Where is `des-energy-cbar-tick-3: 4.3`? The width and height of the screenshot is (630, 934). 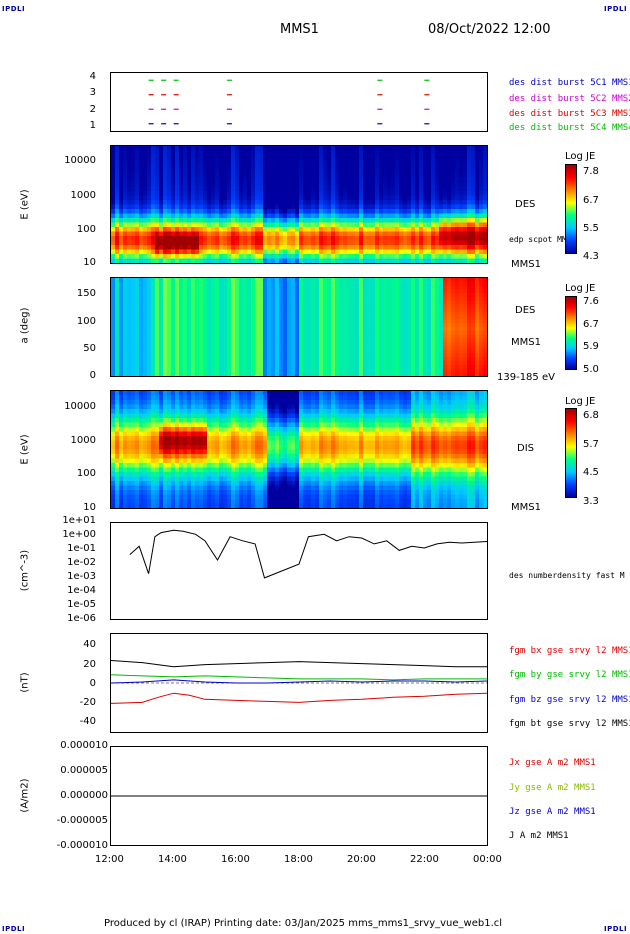
des-energy-cbar-tick-3: 4.3 is located at coordinates (591, 256).